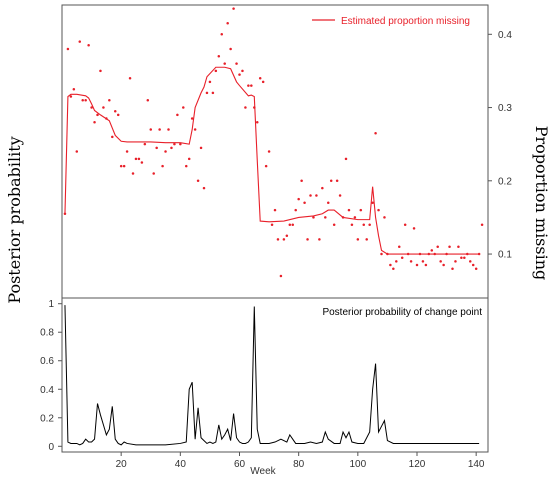 This screenshot has width=550, height=480. Describe the element at coordinates (51, 447) in the screenshot. I see `bottom-ytick-label: 0` at that location.